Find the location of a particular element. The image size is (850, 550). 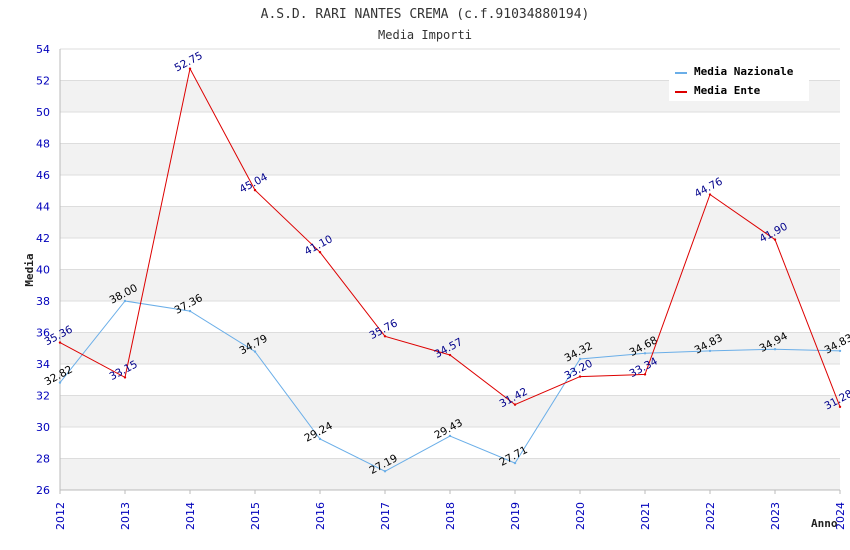

y-tick-label: 44 is located at coordinates (43, 207).